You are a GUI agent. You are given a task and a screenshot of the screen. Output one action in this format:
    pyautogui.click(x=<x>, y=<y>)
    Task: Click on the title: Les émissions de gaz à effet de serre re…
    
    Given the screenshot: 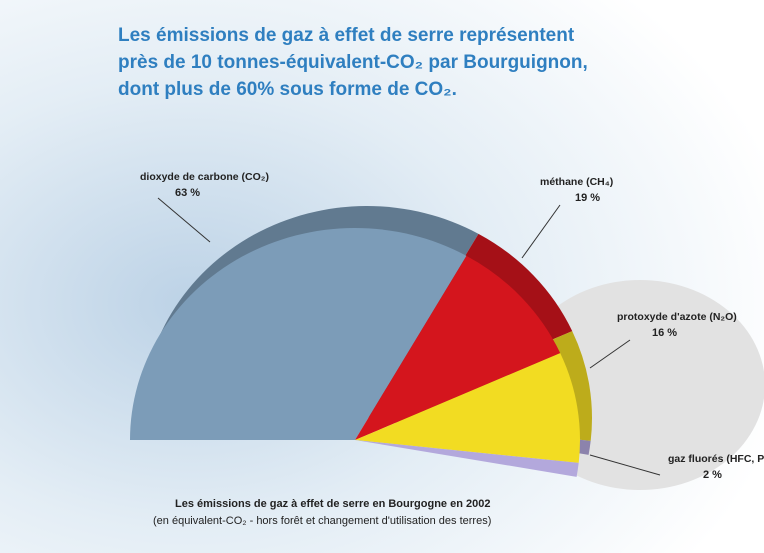 What is the action you would take?
    pyautogui.click(x=353, y=62)
    